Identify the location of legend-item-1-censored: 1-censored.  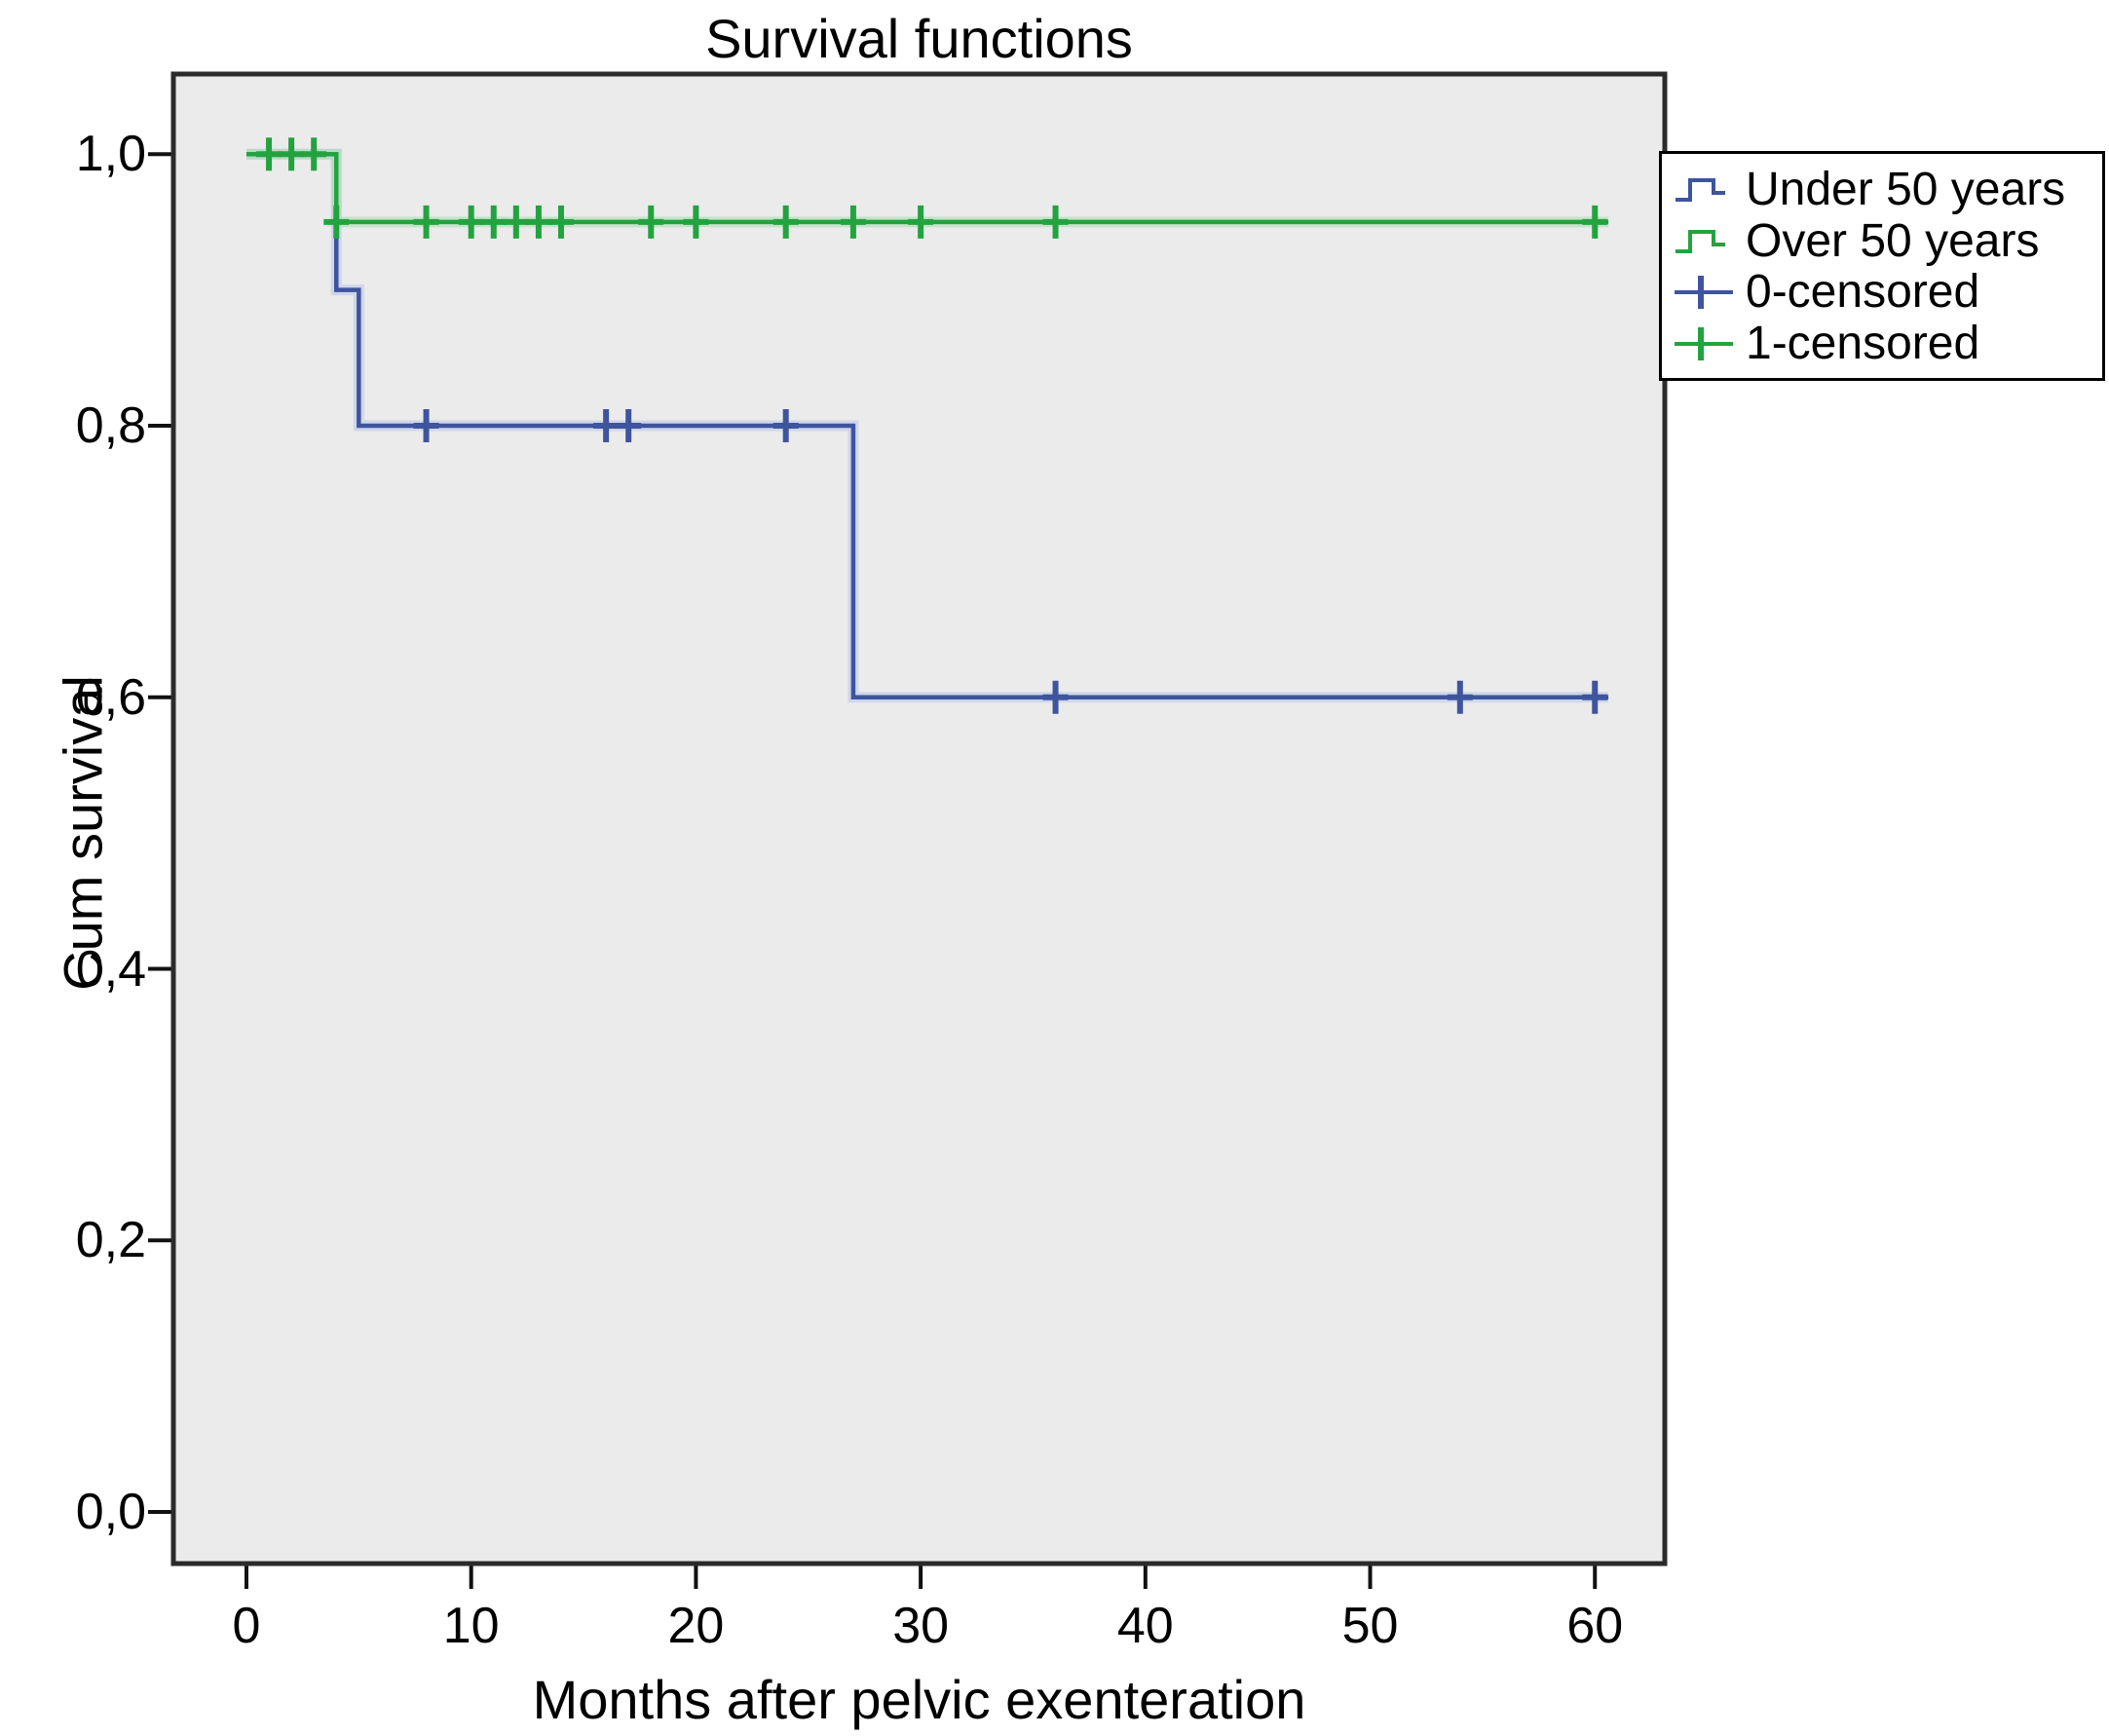
(1885, 344).